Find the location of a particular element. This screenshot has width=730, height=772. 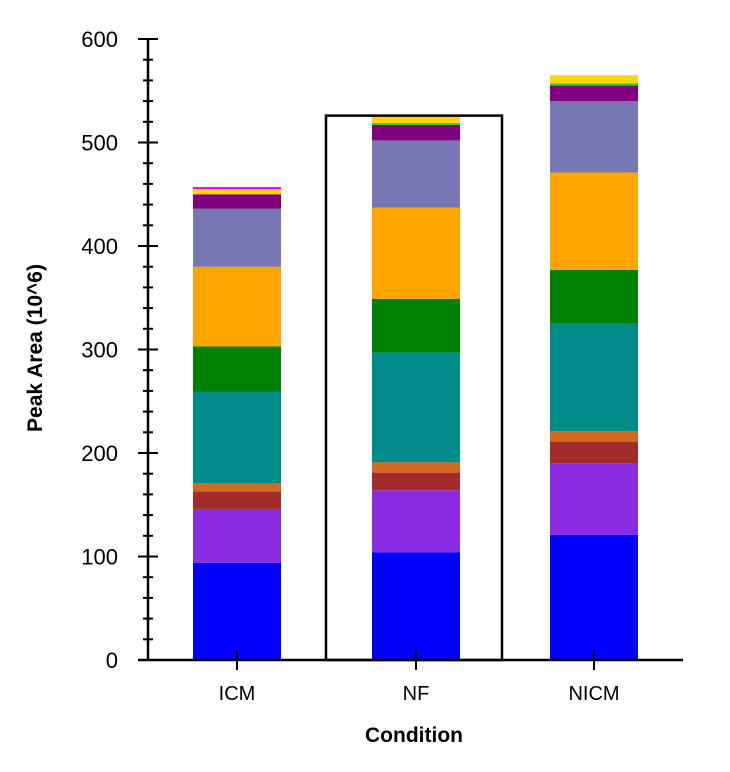

y-axis: 0 100 200 300 400 500 600 is located at coordinates (119, 350).